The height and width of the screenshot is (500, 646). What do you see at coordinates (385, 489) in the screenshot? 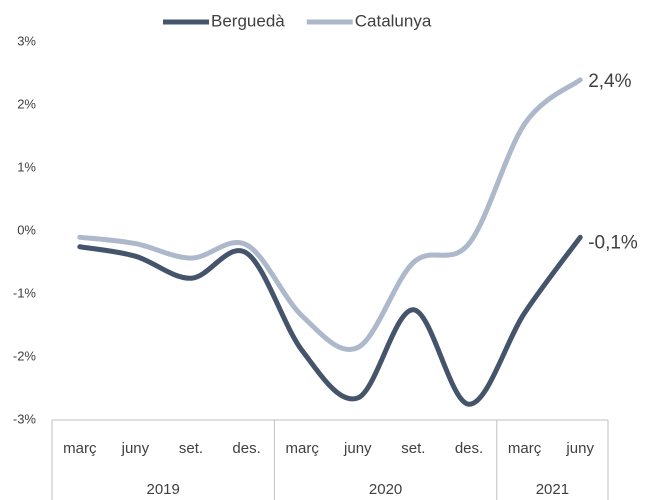
I see `x-group-label: 2020` at bounding box center [385, 489].